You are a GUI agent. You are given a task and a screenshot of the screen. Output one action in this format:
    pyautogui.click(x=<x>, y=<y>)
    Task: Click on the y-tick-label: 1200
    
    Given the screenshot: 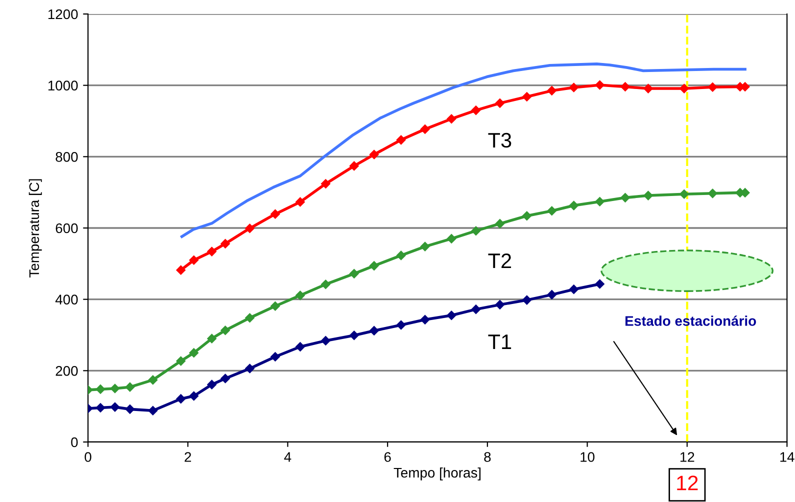 What is the action you would take?
    pyautogui.click(x=63, y=14)
    